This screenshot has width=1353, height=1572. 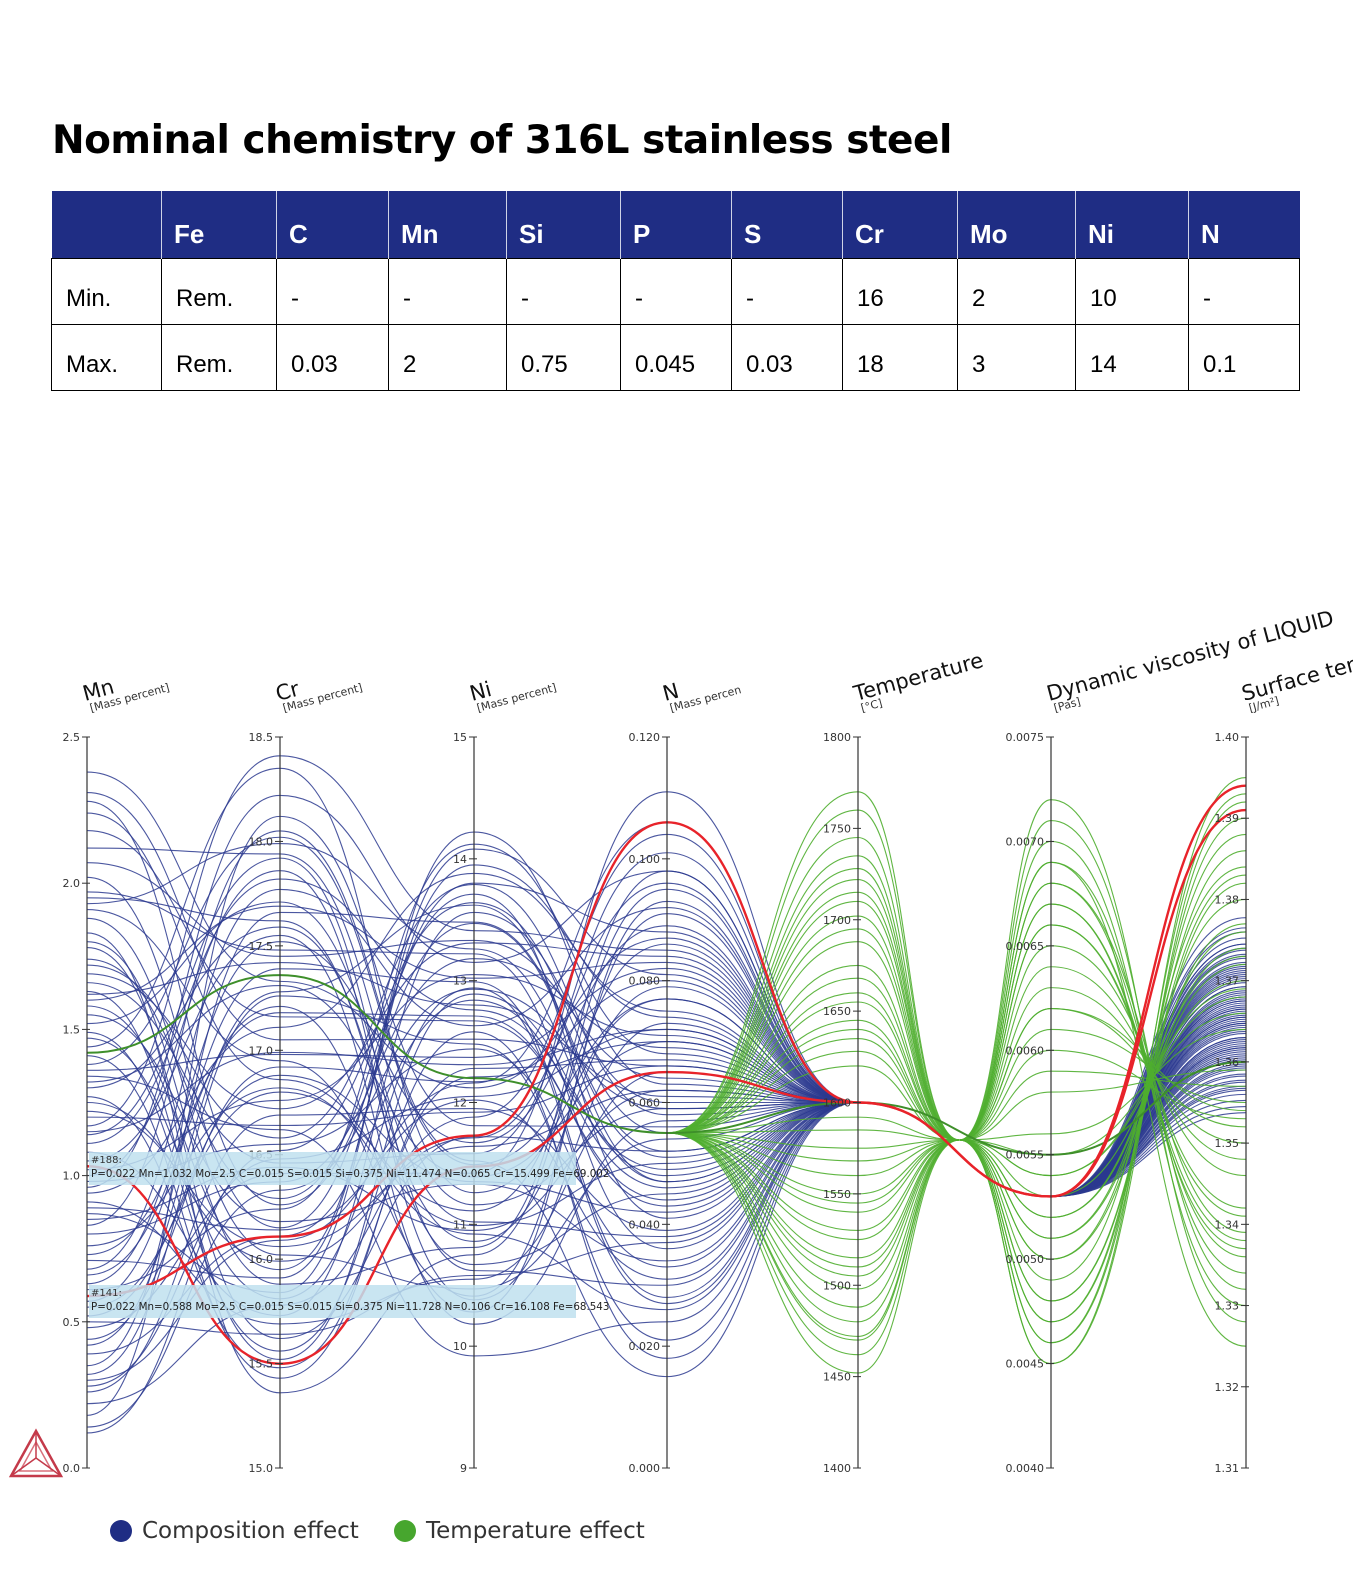 What do you see at coordinates (72, 1029) in the screenshot?
I see `tick-label: 1.5` at bounding box center [72, 1029].